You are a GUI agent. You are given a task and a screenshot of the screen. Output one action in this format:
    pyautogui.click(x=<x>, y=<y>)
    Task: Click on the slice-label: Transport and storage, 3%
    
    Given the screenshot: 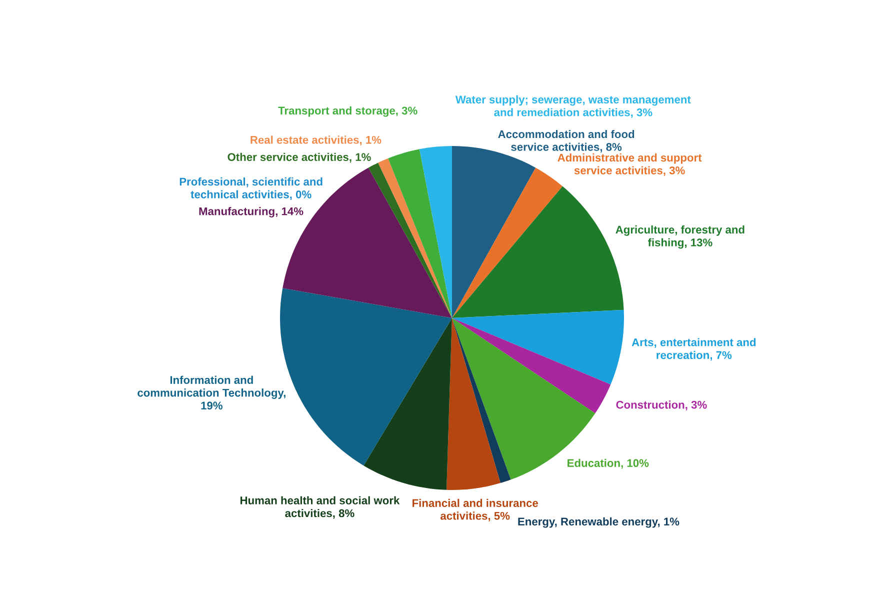 What is the action you would take?
    pyautogui.click(x=348, y=111)
    